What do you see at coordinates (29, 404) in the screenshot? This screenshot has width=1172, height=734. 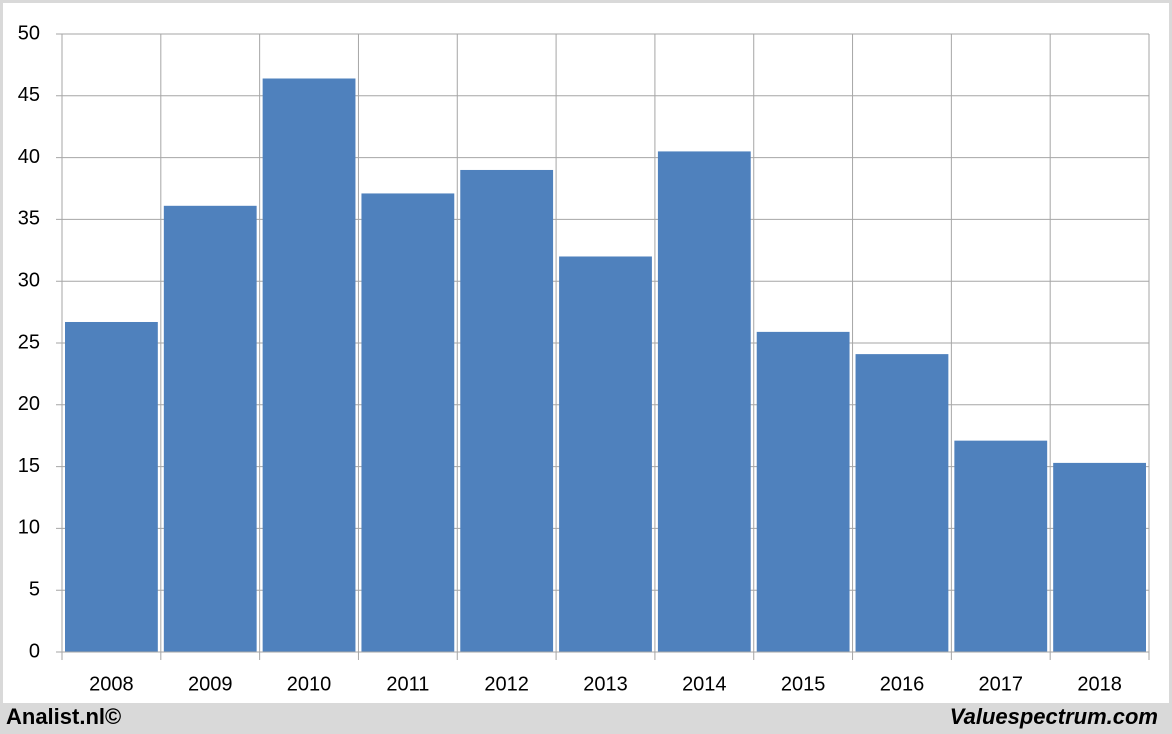 I see `y-tick-label: 20` at bounding box center [29, 404].